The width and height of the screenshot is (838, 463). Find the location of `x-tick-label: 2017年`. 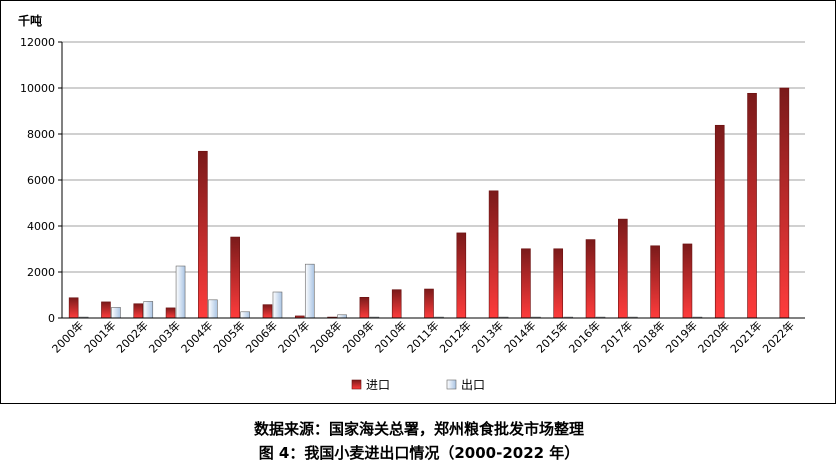

x-tick-label: 2017年 is located at coordinates (616, 336).